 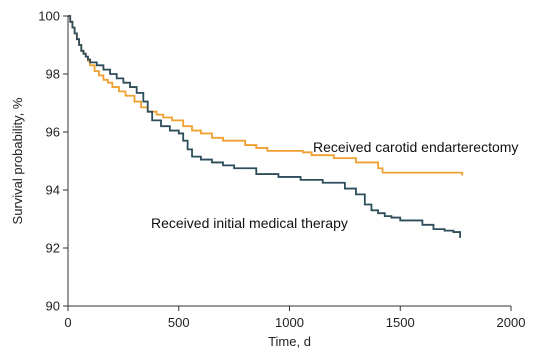 I want to click on x-tick-label: 1000, so click(x=289, y=322).